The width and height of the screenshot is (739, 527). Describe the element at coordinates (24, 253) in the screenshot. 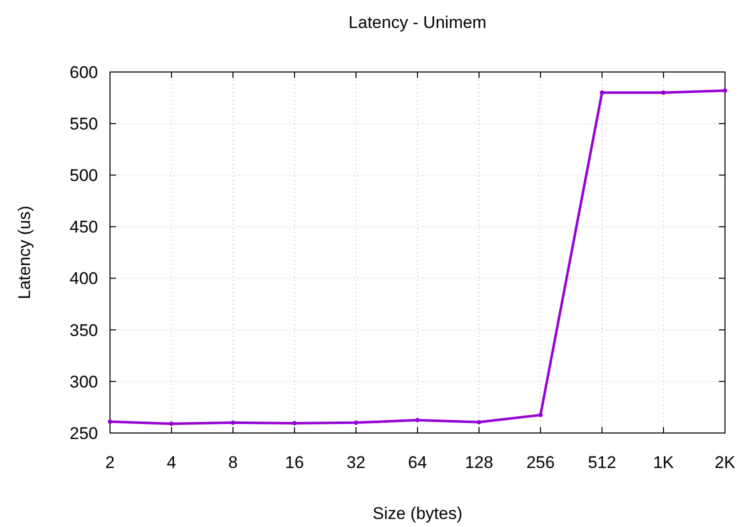

I see `y-axis-title: Latency (us)` at that location.